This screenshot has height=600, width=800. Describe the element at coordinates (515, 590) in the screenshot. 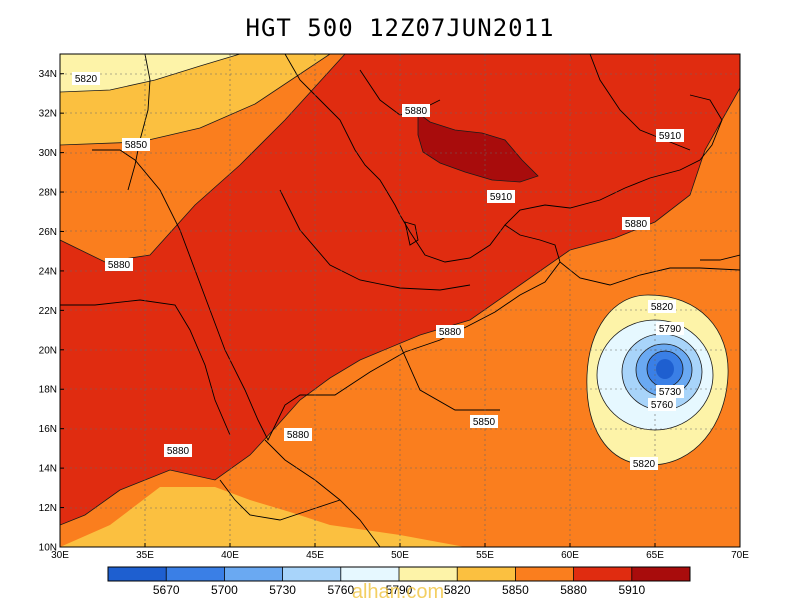

I see `colorbar-label: 5850` at that location.